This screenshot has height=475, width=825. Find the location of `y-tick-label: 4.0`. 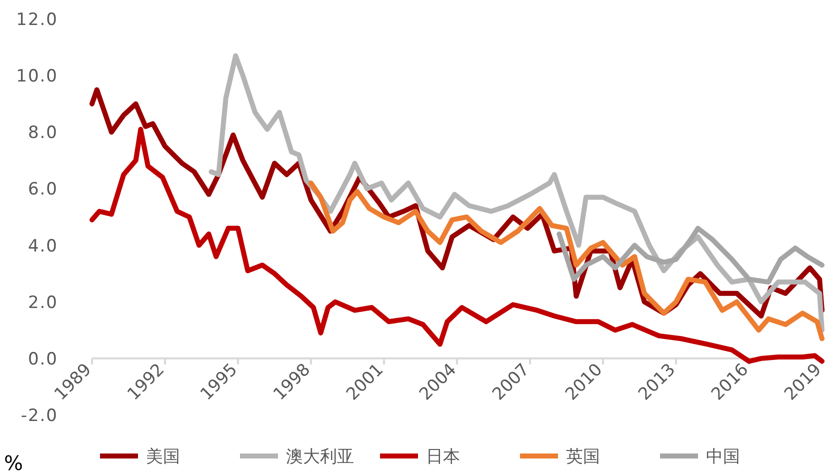

y-tick-label: 4.0 is located at coordinates (43, 246).